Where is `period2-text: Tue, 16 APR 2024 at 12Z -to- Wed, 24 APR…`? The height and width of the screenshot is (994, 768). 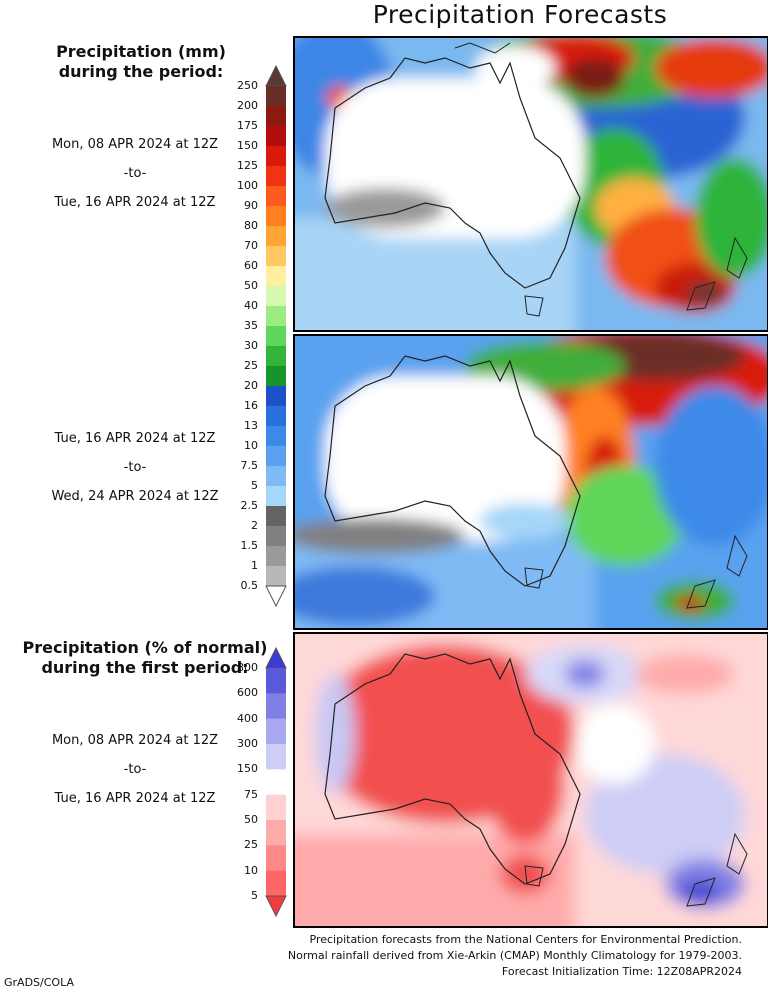 period2-text: Tue, 16 APR 2024 at 12Z -to- Wed, 24 APR… is located at coordinates (135, 467).